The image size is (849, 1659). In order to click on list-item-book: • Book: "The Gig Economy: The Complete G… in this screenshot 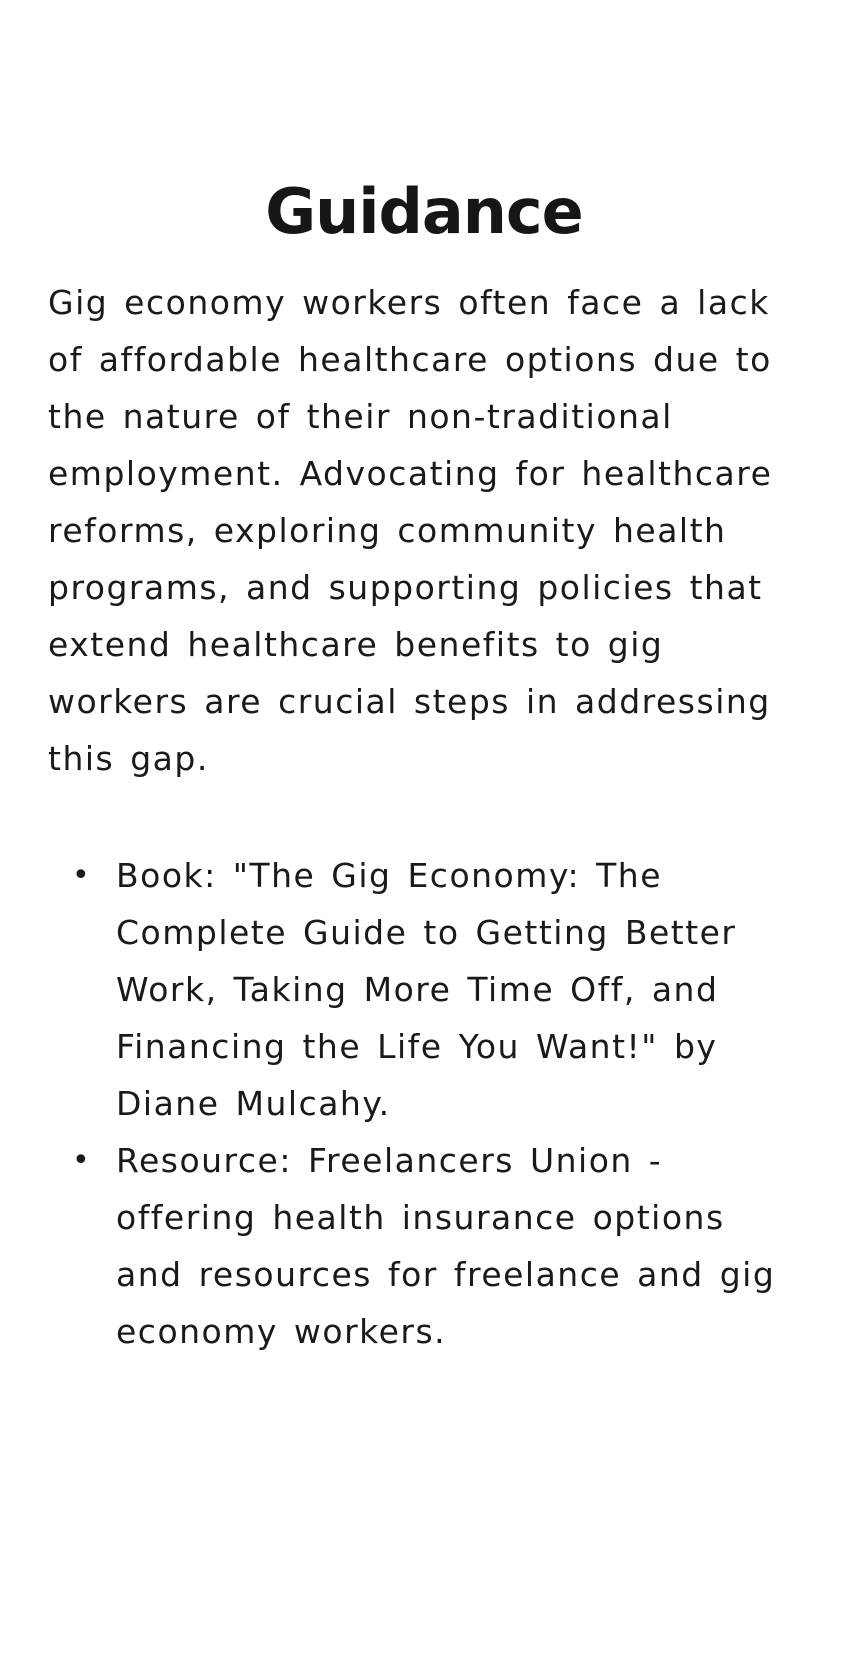, I will do `click(436, 989)`.